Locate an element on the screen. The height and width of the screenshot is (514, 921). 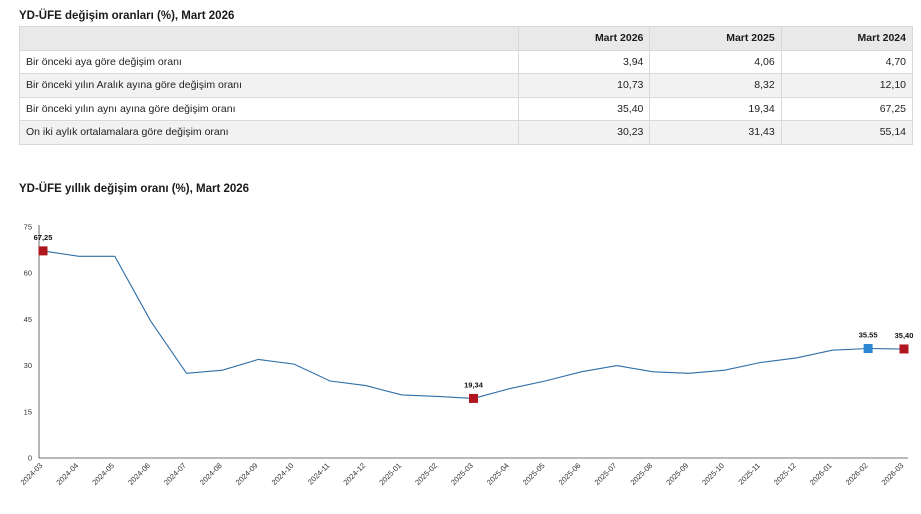
row-value: 4,06 is located at coordinates (715, 61).